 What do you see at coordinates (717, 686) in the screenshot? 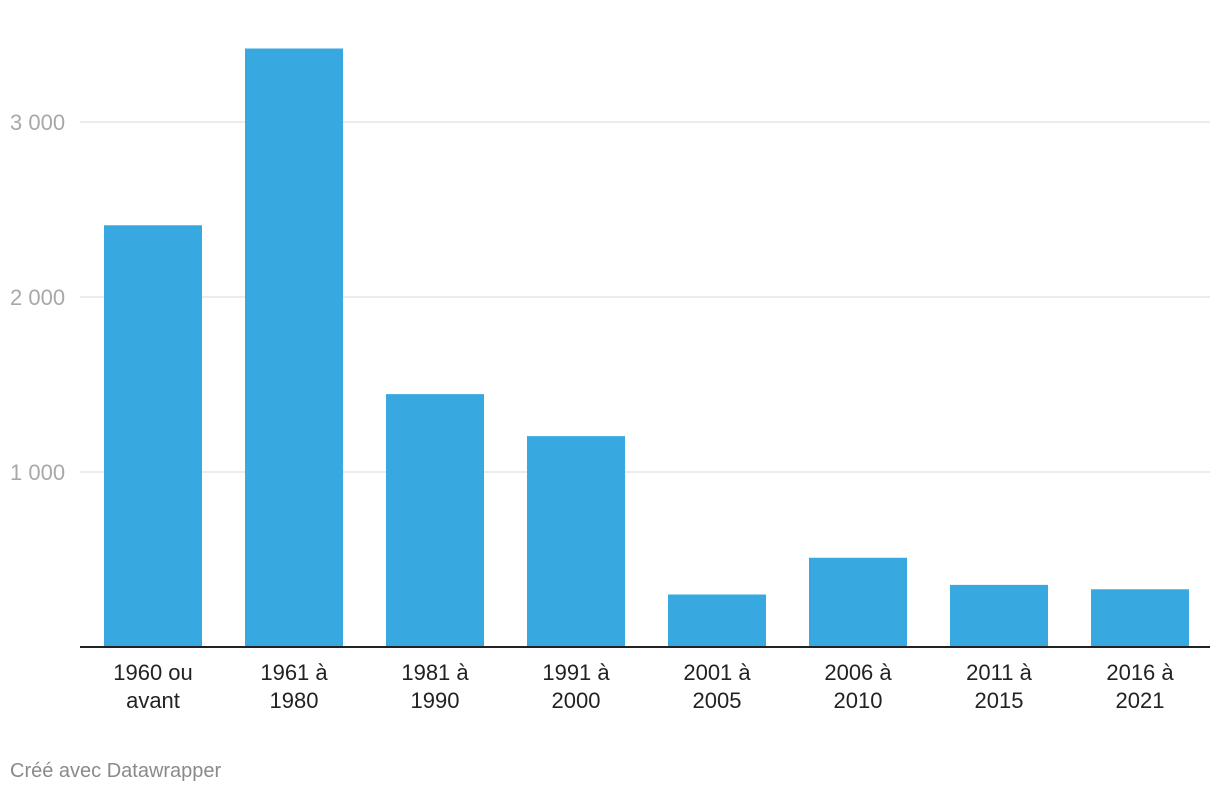
I see `x-tick-label: 2001 à 2005` at bounding box center [717, 686].